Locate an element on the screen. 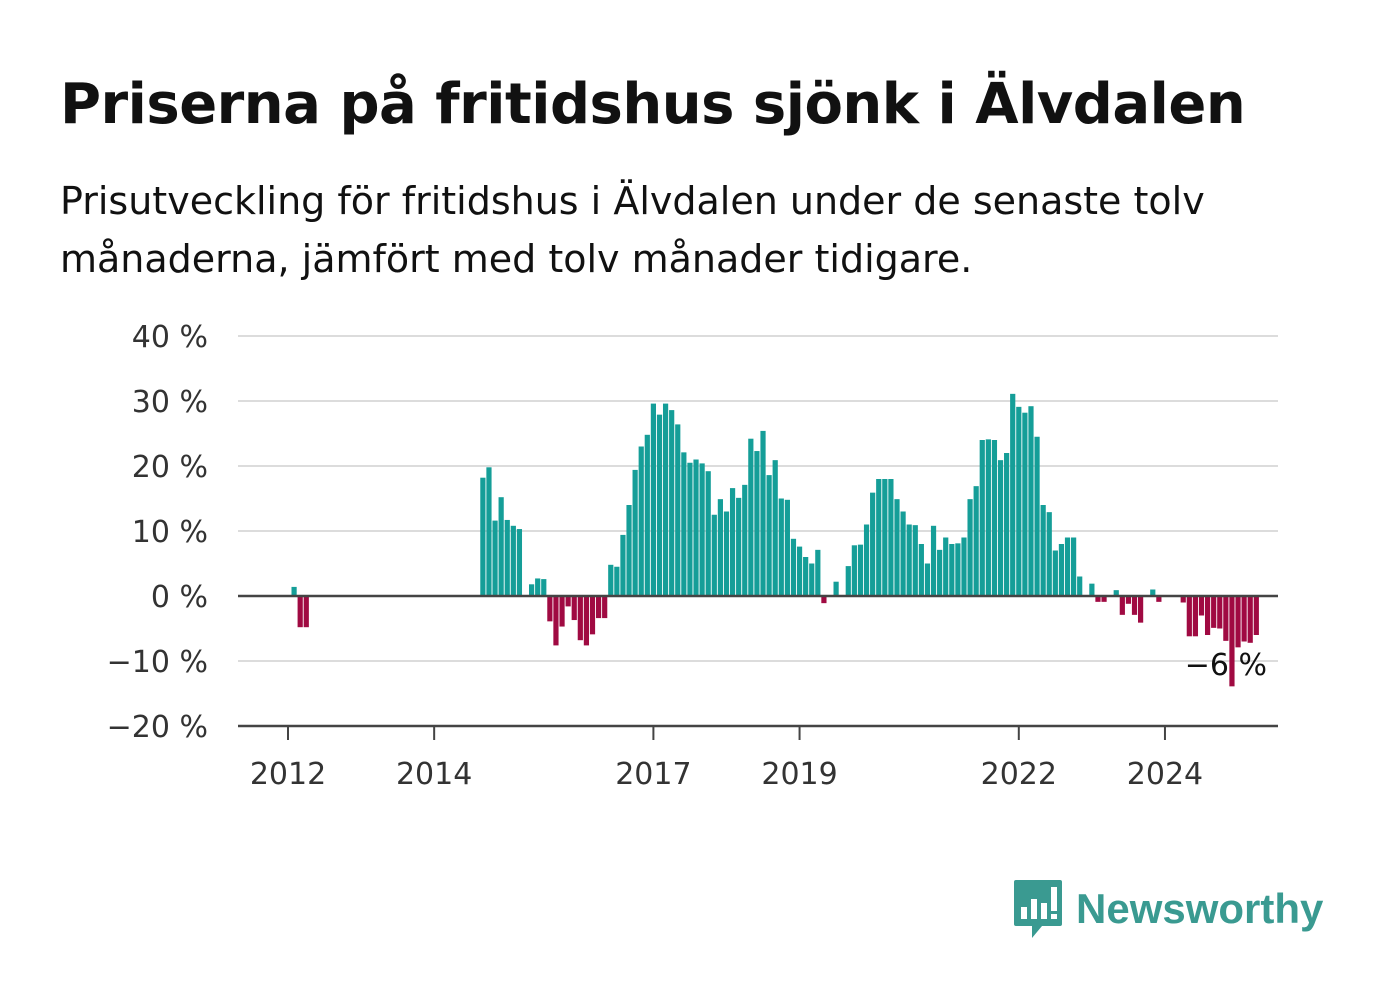 The width and height of the screenshot is (1382, 999). latest-value-label: −6 % is located at coordinates (1226, 665).